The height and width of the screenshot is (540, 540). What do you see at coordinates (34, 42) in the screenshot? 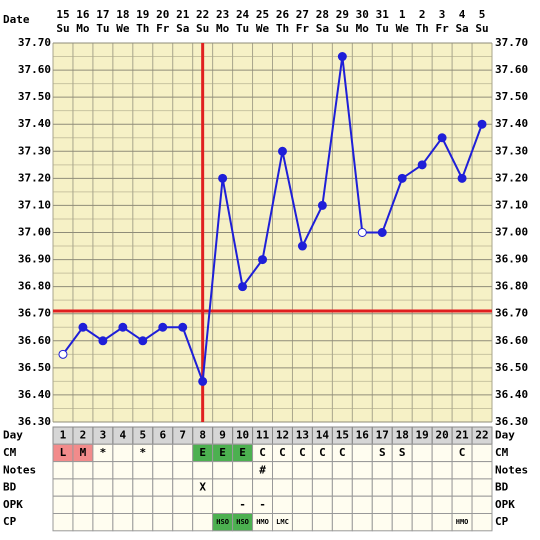
I see `y-tick-label: 37.70` at bounding box center [34, 42].